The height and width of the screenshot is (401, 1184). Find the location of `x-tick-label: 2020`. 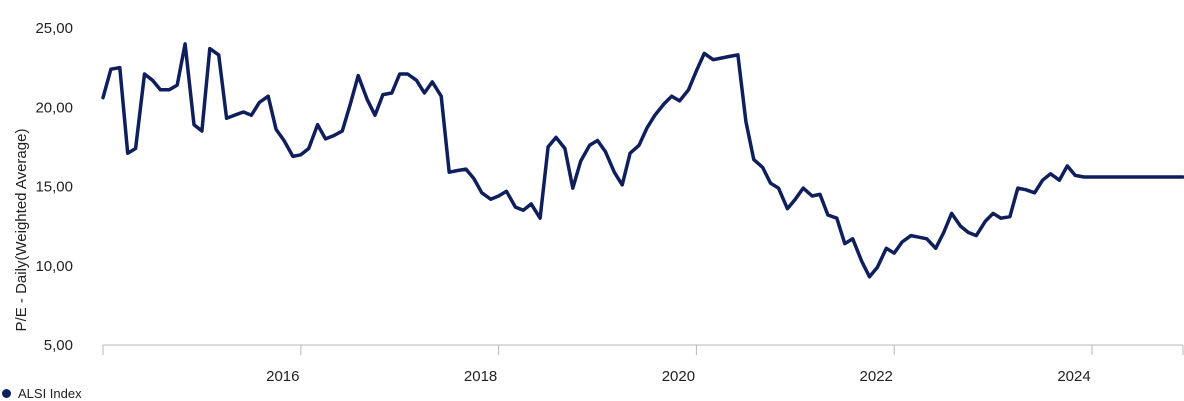

x-tick-label: 2020 is located at coordinates (678, 376).